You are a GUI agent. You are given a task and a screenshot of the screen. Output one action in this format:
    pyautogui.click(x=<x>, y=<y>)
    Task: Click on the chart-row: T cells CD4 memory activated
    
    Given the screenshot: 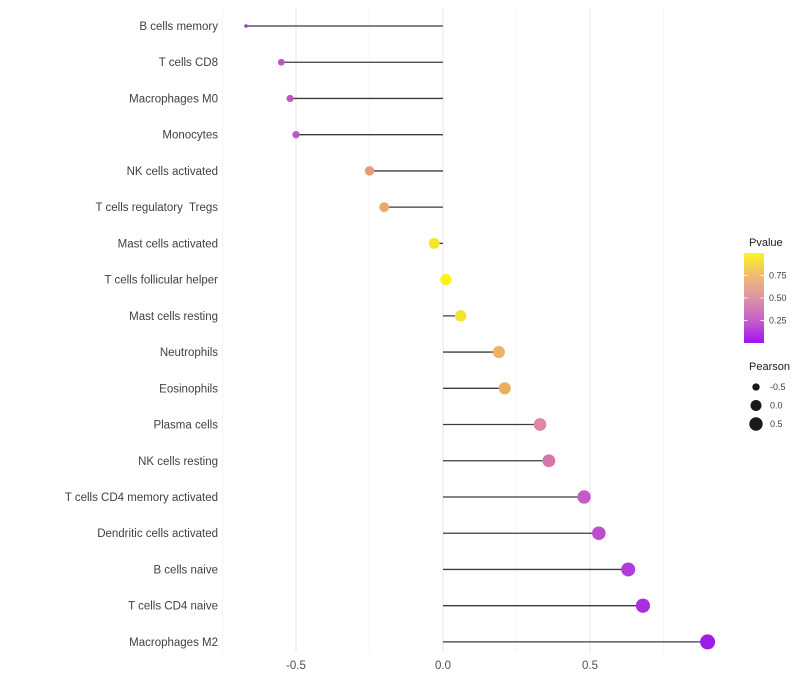 What is the action you would take?
    pyautogui.click(x=328, y=497)
    